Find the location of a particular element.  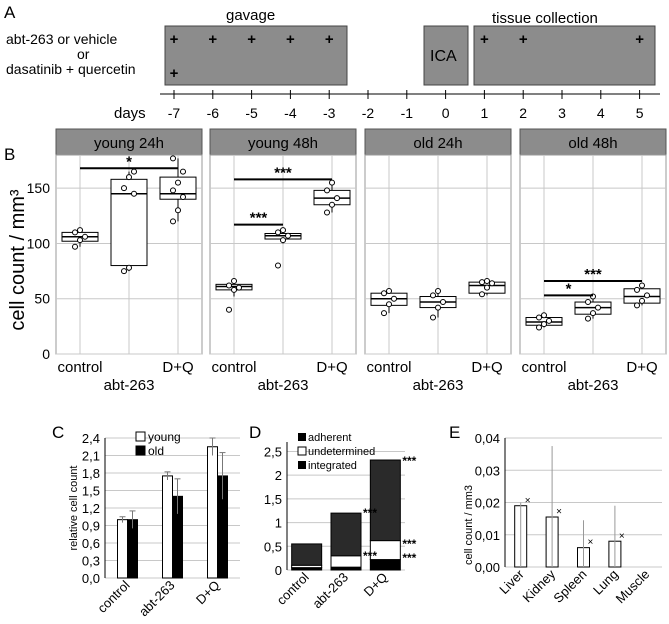

treatment-2-label: dasatinib + quercetin is located at coordinates (71, 69).